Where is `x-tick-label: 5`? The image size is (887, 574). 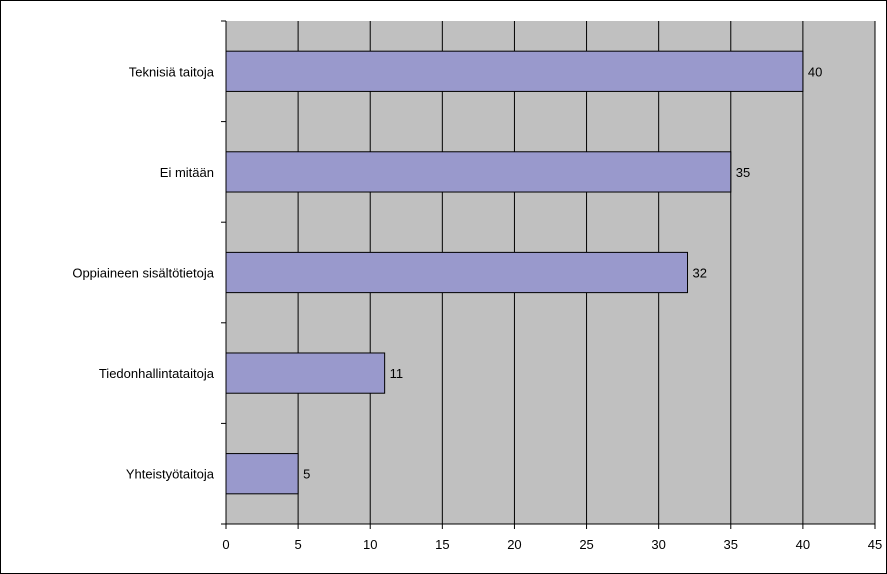 x-tick-label: 5 is located at coordinates (297, 544).